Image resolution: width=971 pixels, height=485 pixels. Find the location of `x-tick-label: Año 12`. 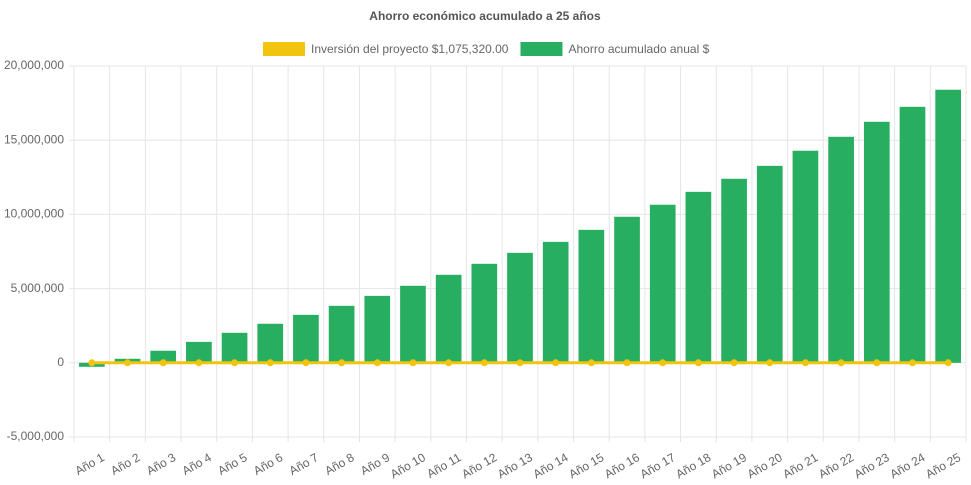

x-tick-label: Año 12 is located at coordinates (479, 465).